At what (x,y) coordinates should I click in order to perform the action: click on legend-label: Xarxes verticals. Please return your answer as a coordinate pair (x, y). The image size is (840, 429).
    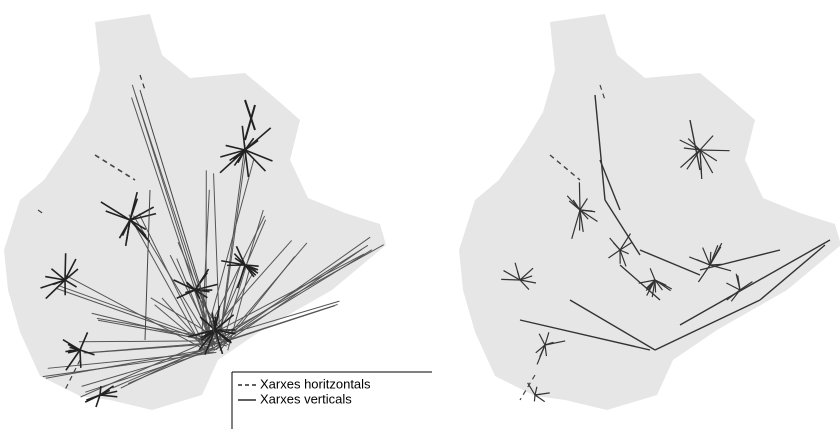
    Looking at the image, I should click on (306, 398).